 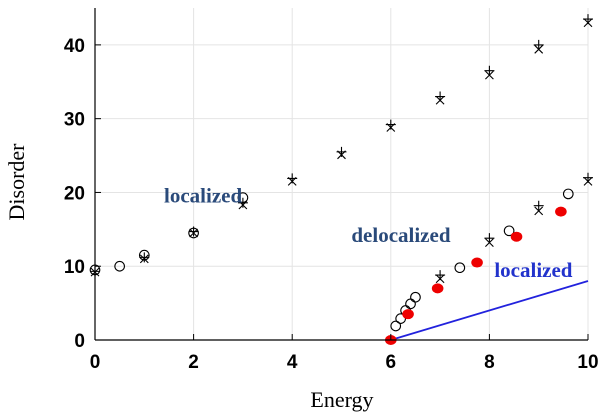 What do you see at coordinates (74, 46) in the screenshot?
I see `y-tick-label: 40` at bounding box center [74, 46].